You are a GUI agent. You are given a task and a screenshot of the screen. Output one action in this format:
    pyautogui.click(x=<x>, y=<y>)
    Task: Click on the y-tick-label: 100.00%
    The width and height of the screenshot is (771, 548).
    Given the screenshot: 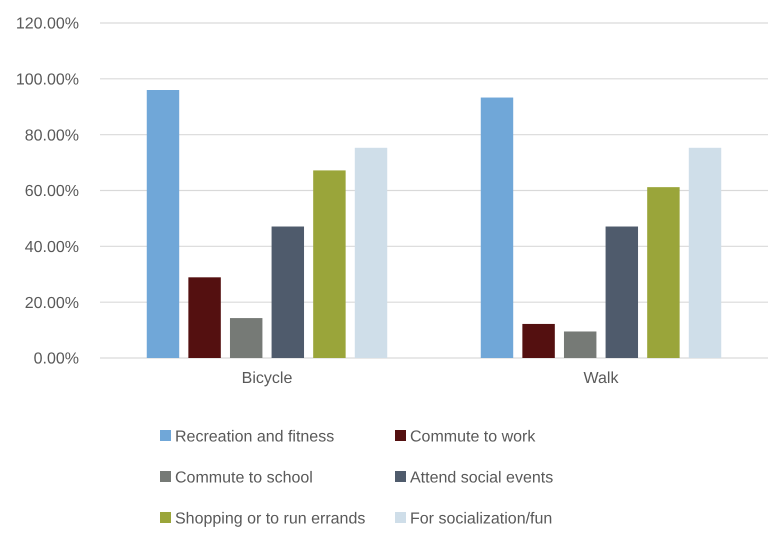 What is the action you would take?
    pyautogui.click(x=47, y=79)
    